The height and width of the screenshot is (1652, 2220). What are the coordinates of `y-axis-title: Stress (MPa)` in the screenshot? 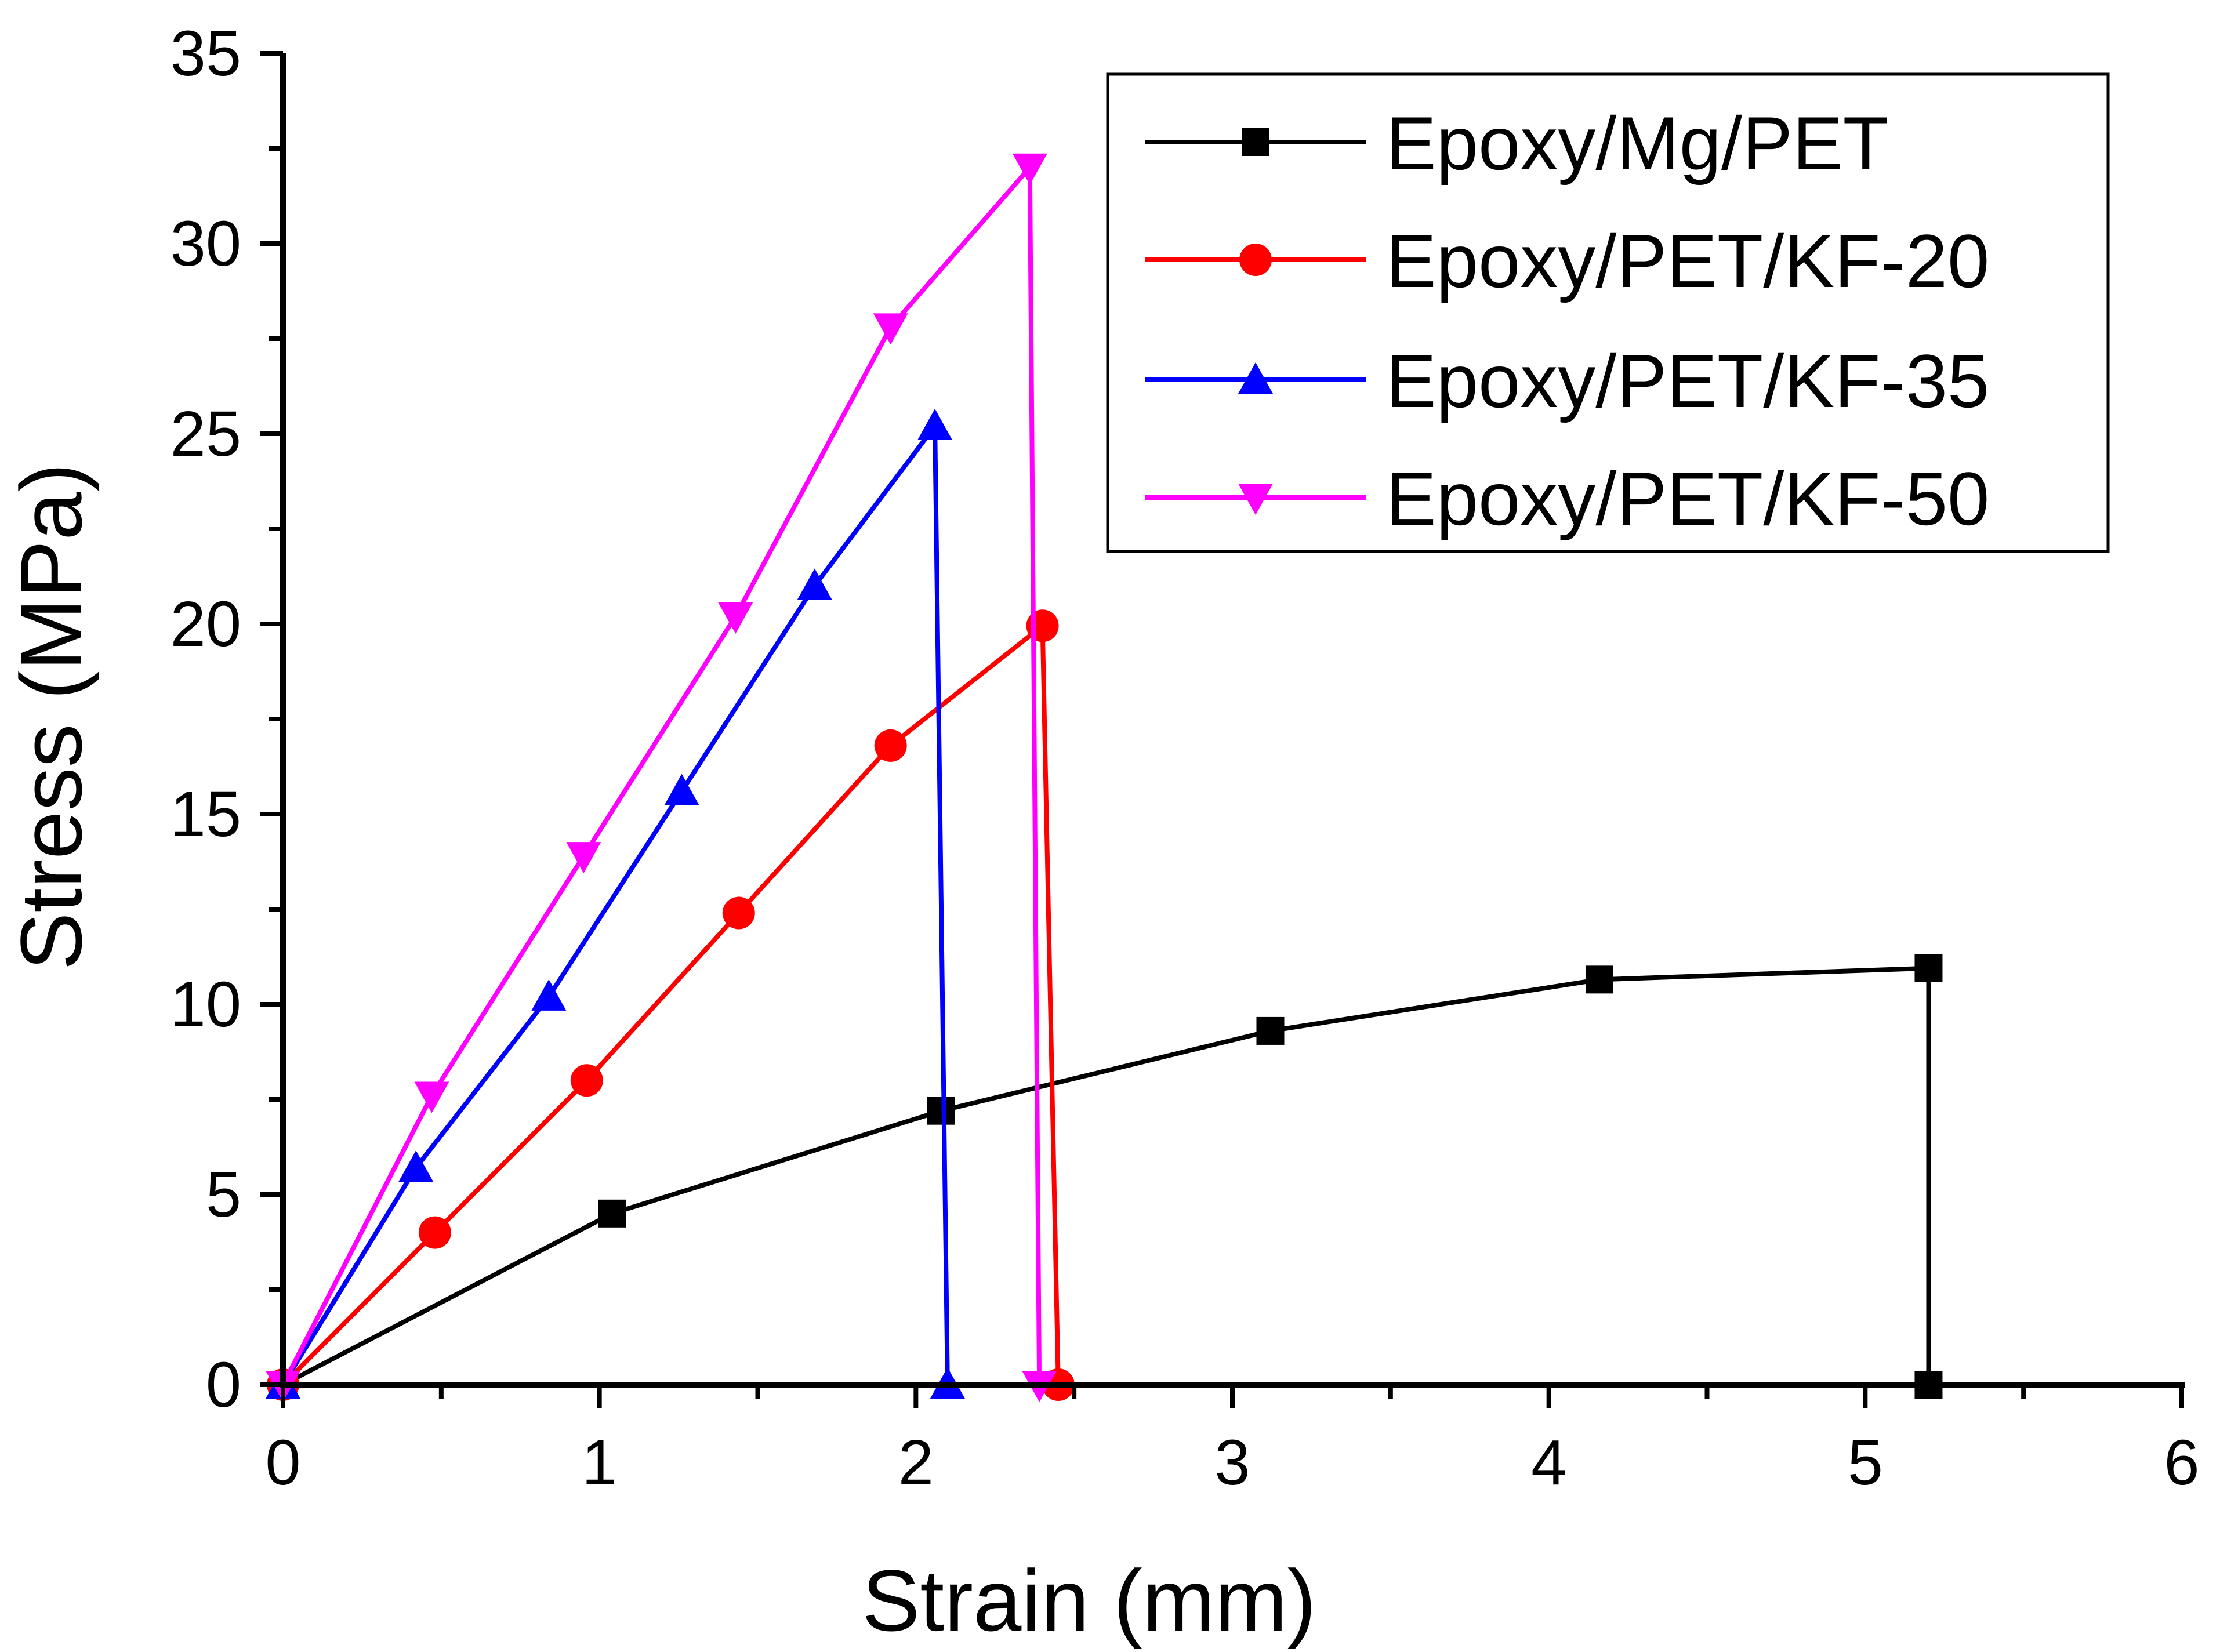 It's located at (51, 717).